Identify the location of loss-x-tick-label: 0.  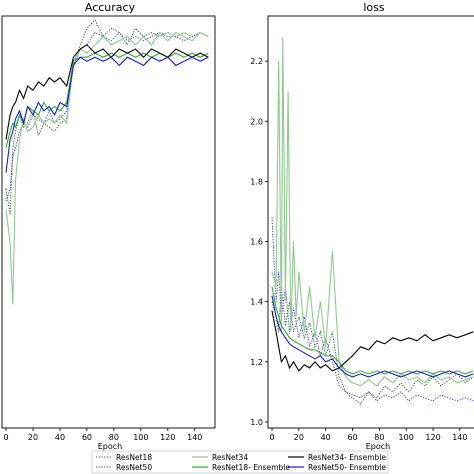
(271, 437).